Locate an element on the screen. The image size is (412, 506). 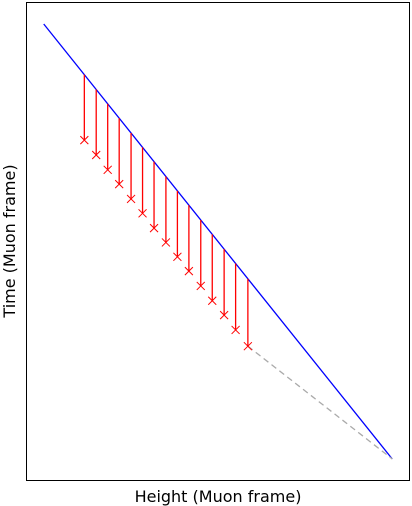
dashed-extension-line is located at coordinates (320, 402).